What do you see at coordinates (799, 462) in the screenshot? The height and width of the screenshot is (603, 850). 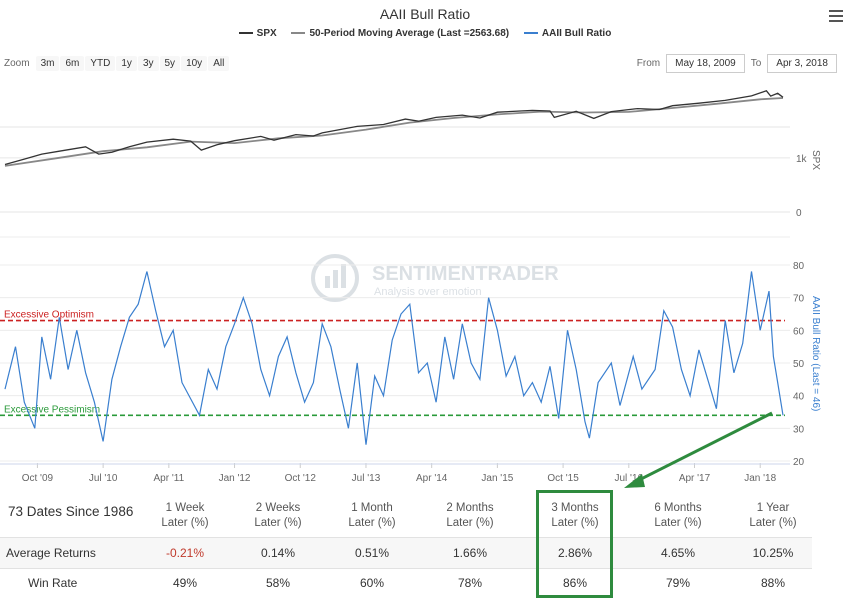 I see `bull-tick-label: 20` at bounding box center [799, 462].